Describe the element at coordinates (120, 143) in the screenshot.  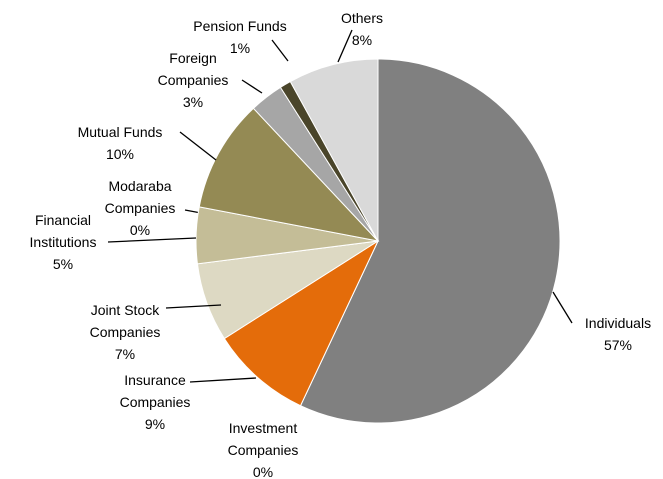
I see `slice-label: Mutual Funds 10%` at that location.